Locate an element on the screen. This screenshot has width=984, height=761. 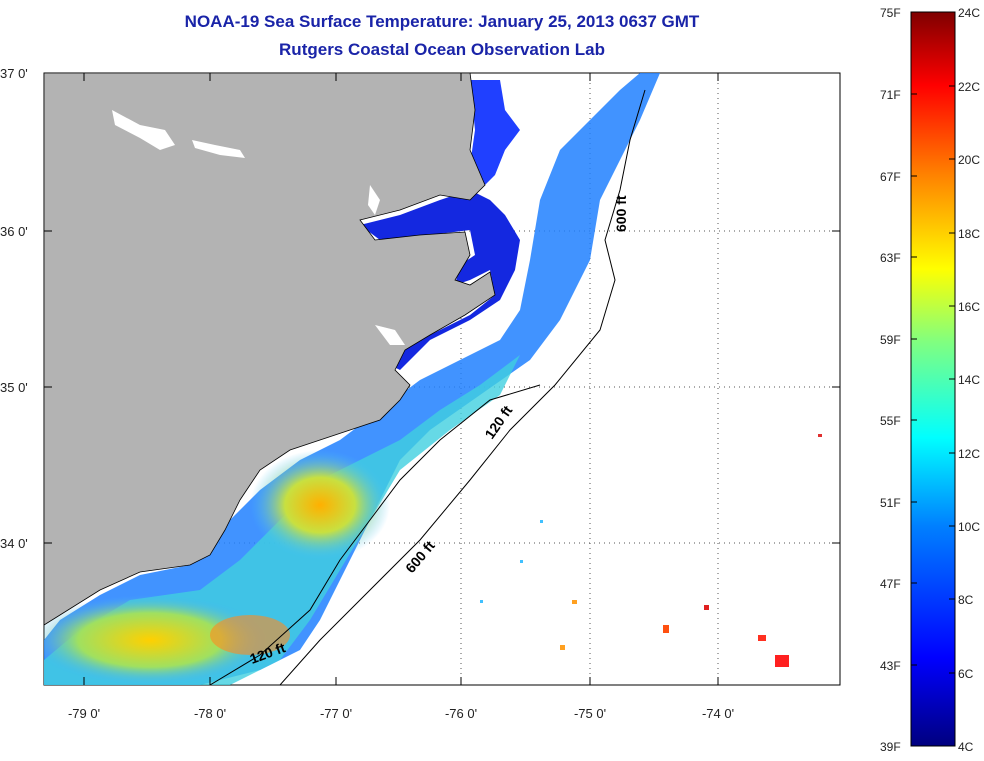
lon-label-75: -75 0' is located at coordinates (590, 713).